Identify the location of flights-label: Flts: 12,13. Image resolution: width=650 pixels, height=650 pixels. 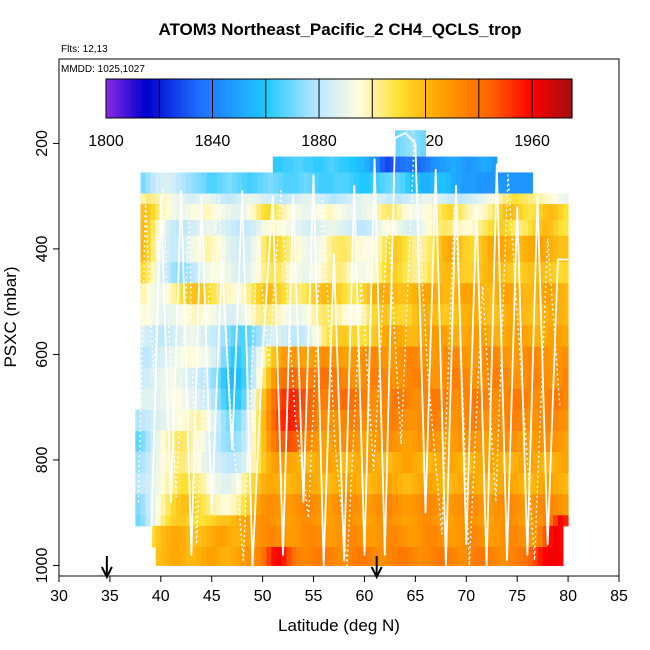
(84, 49).